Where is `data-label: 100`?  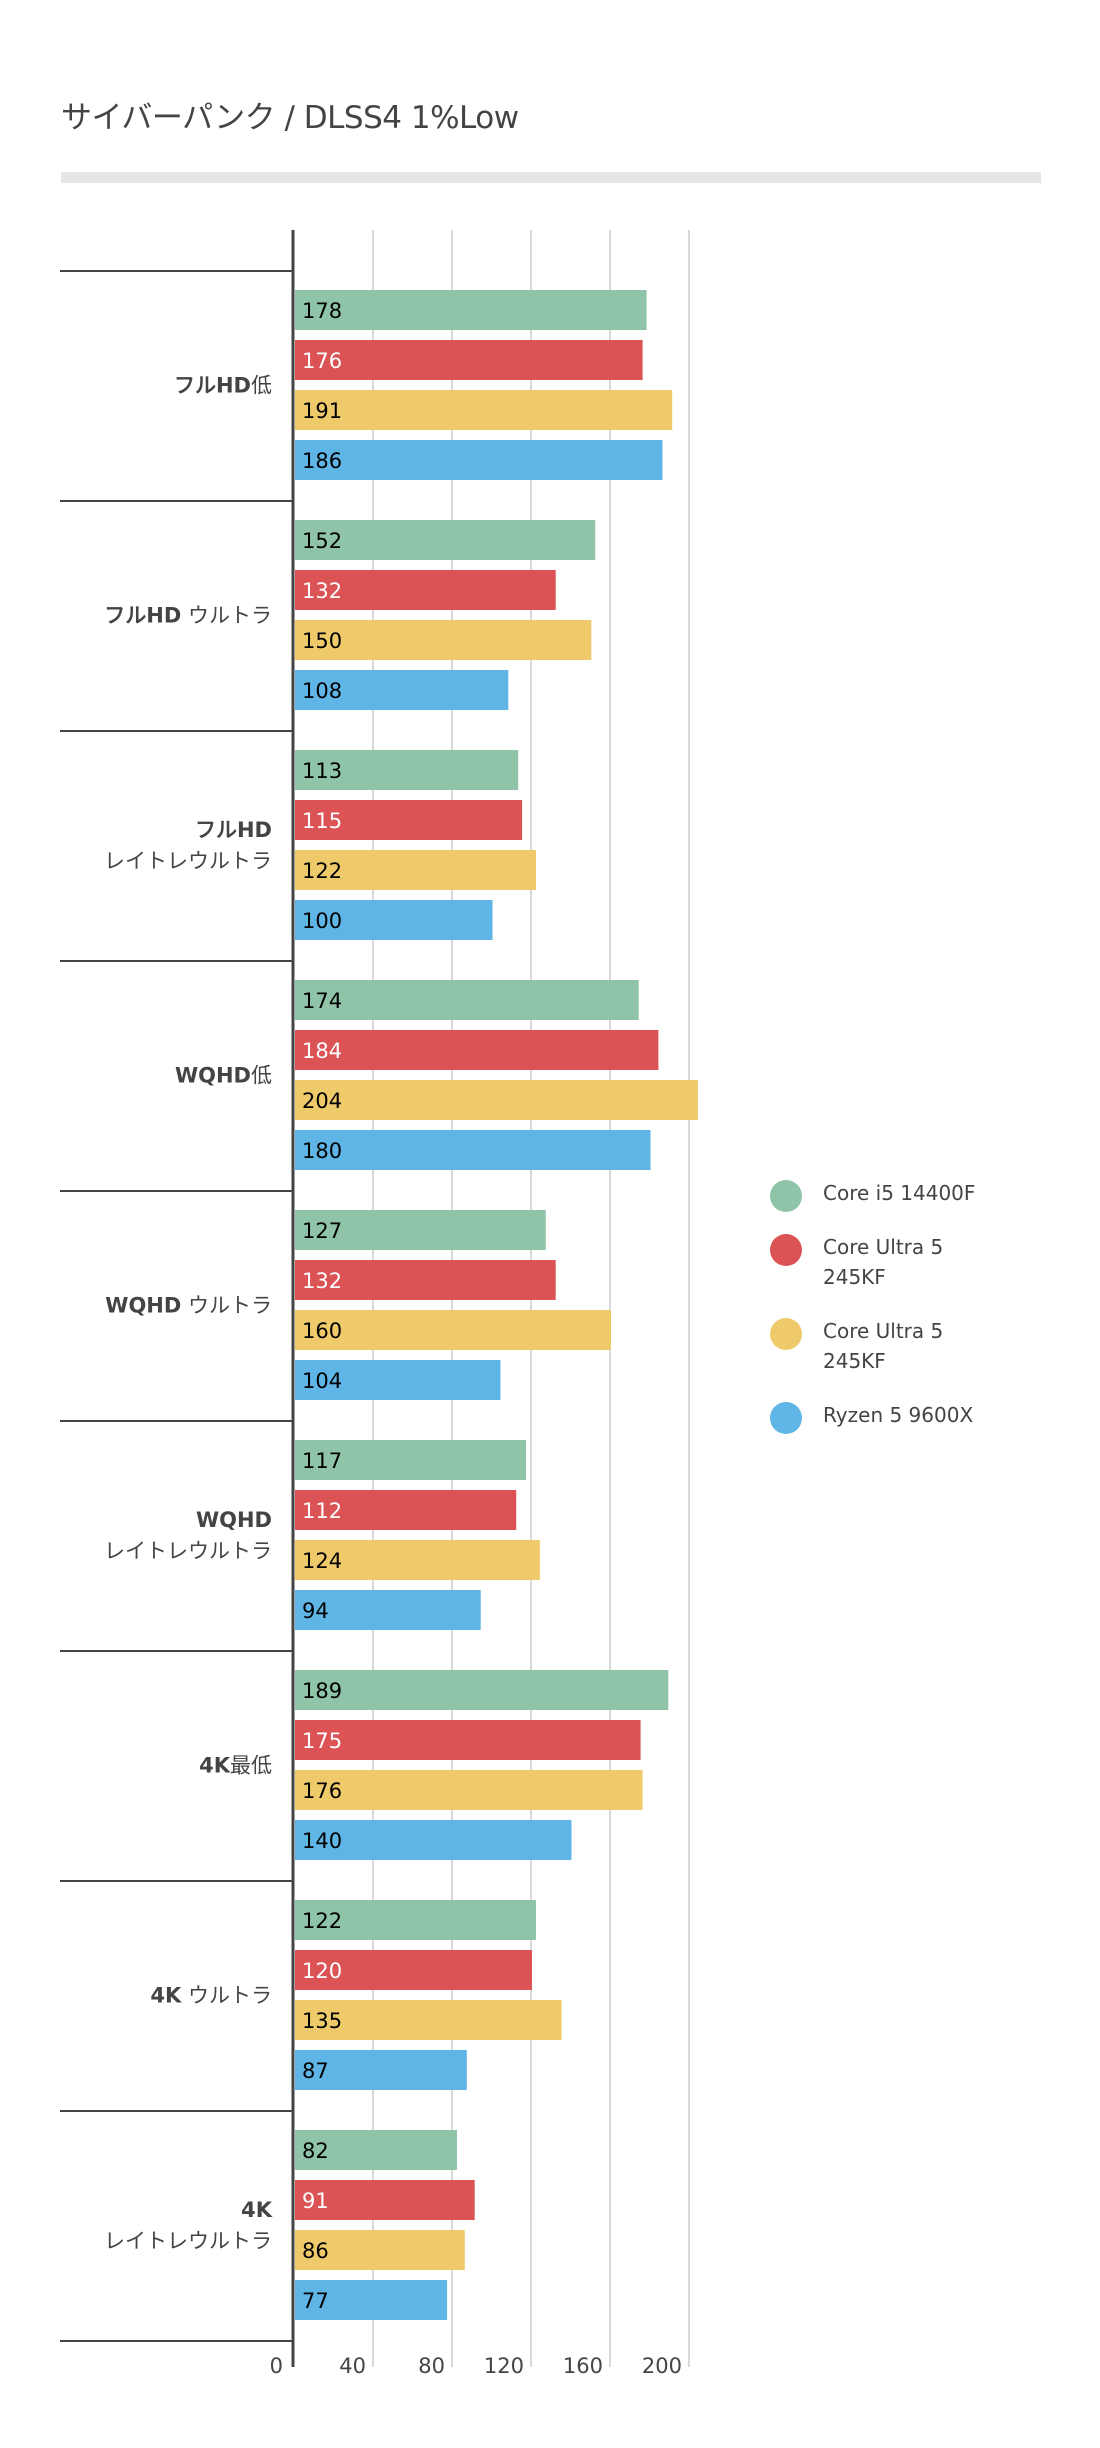 data-label: 100 is located at coordinates (322, 921).